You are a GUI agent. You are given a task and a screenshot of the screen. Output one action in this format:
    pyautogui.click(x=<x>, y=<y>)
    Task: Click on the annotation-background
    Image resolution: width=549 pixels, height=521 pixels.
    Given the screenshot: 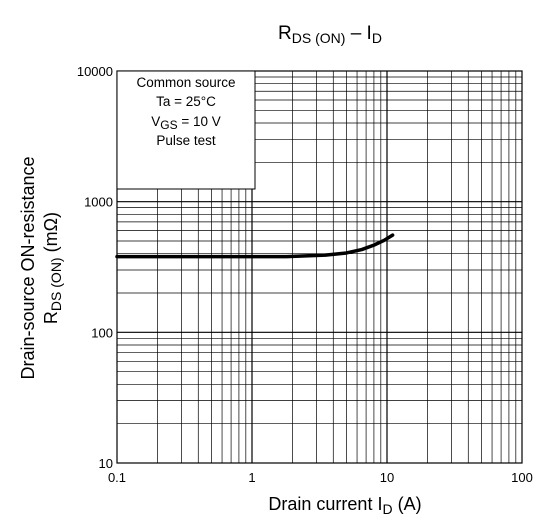 What is the action you would take?
    pyautogui.click(x=186, y=130)
    